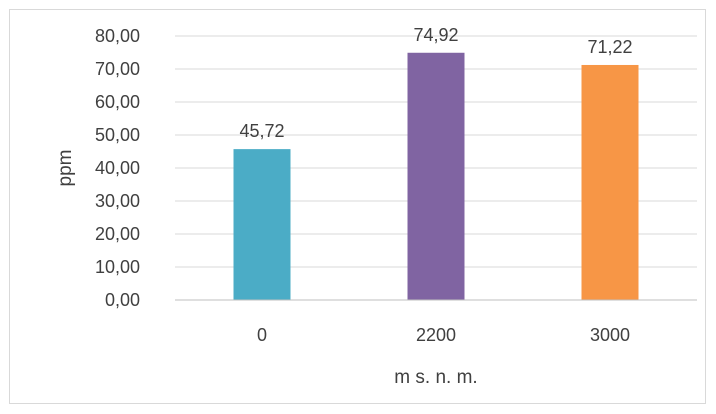  Describe the element at coordinates (117, 69) in the screenshot. I see `y-tick-label: 70,00` at that location.